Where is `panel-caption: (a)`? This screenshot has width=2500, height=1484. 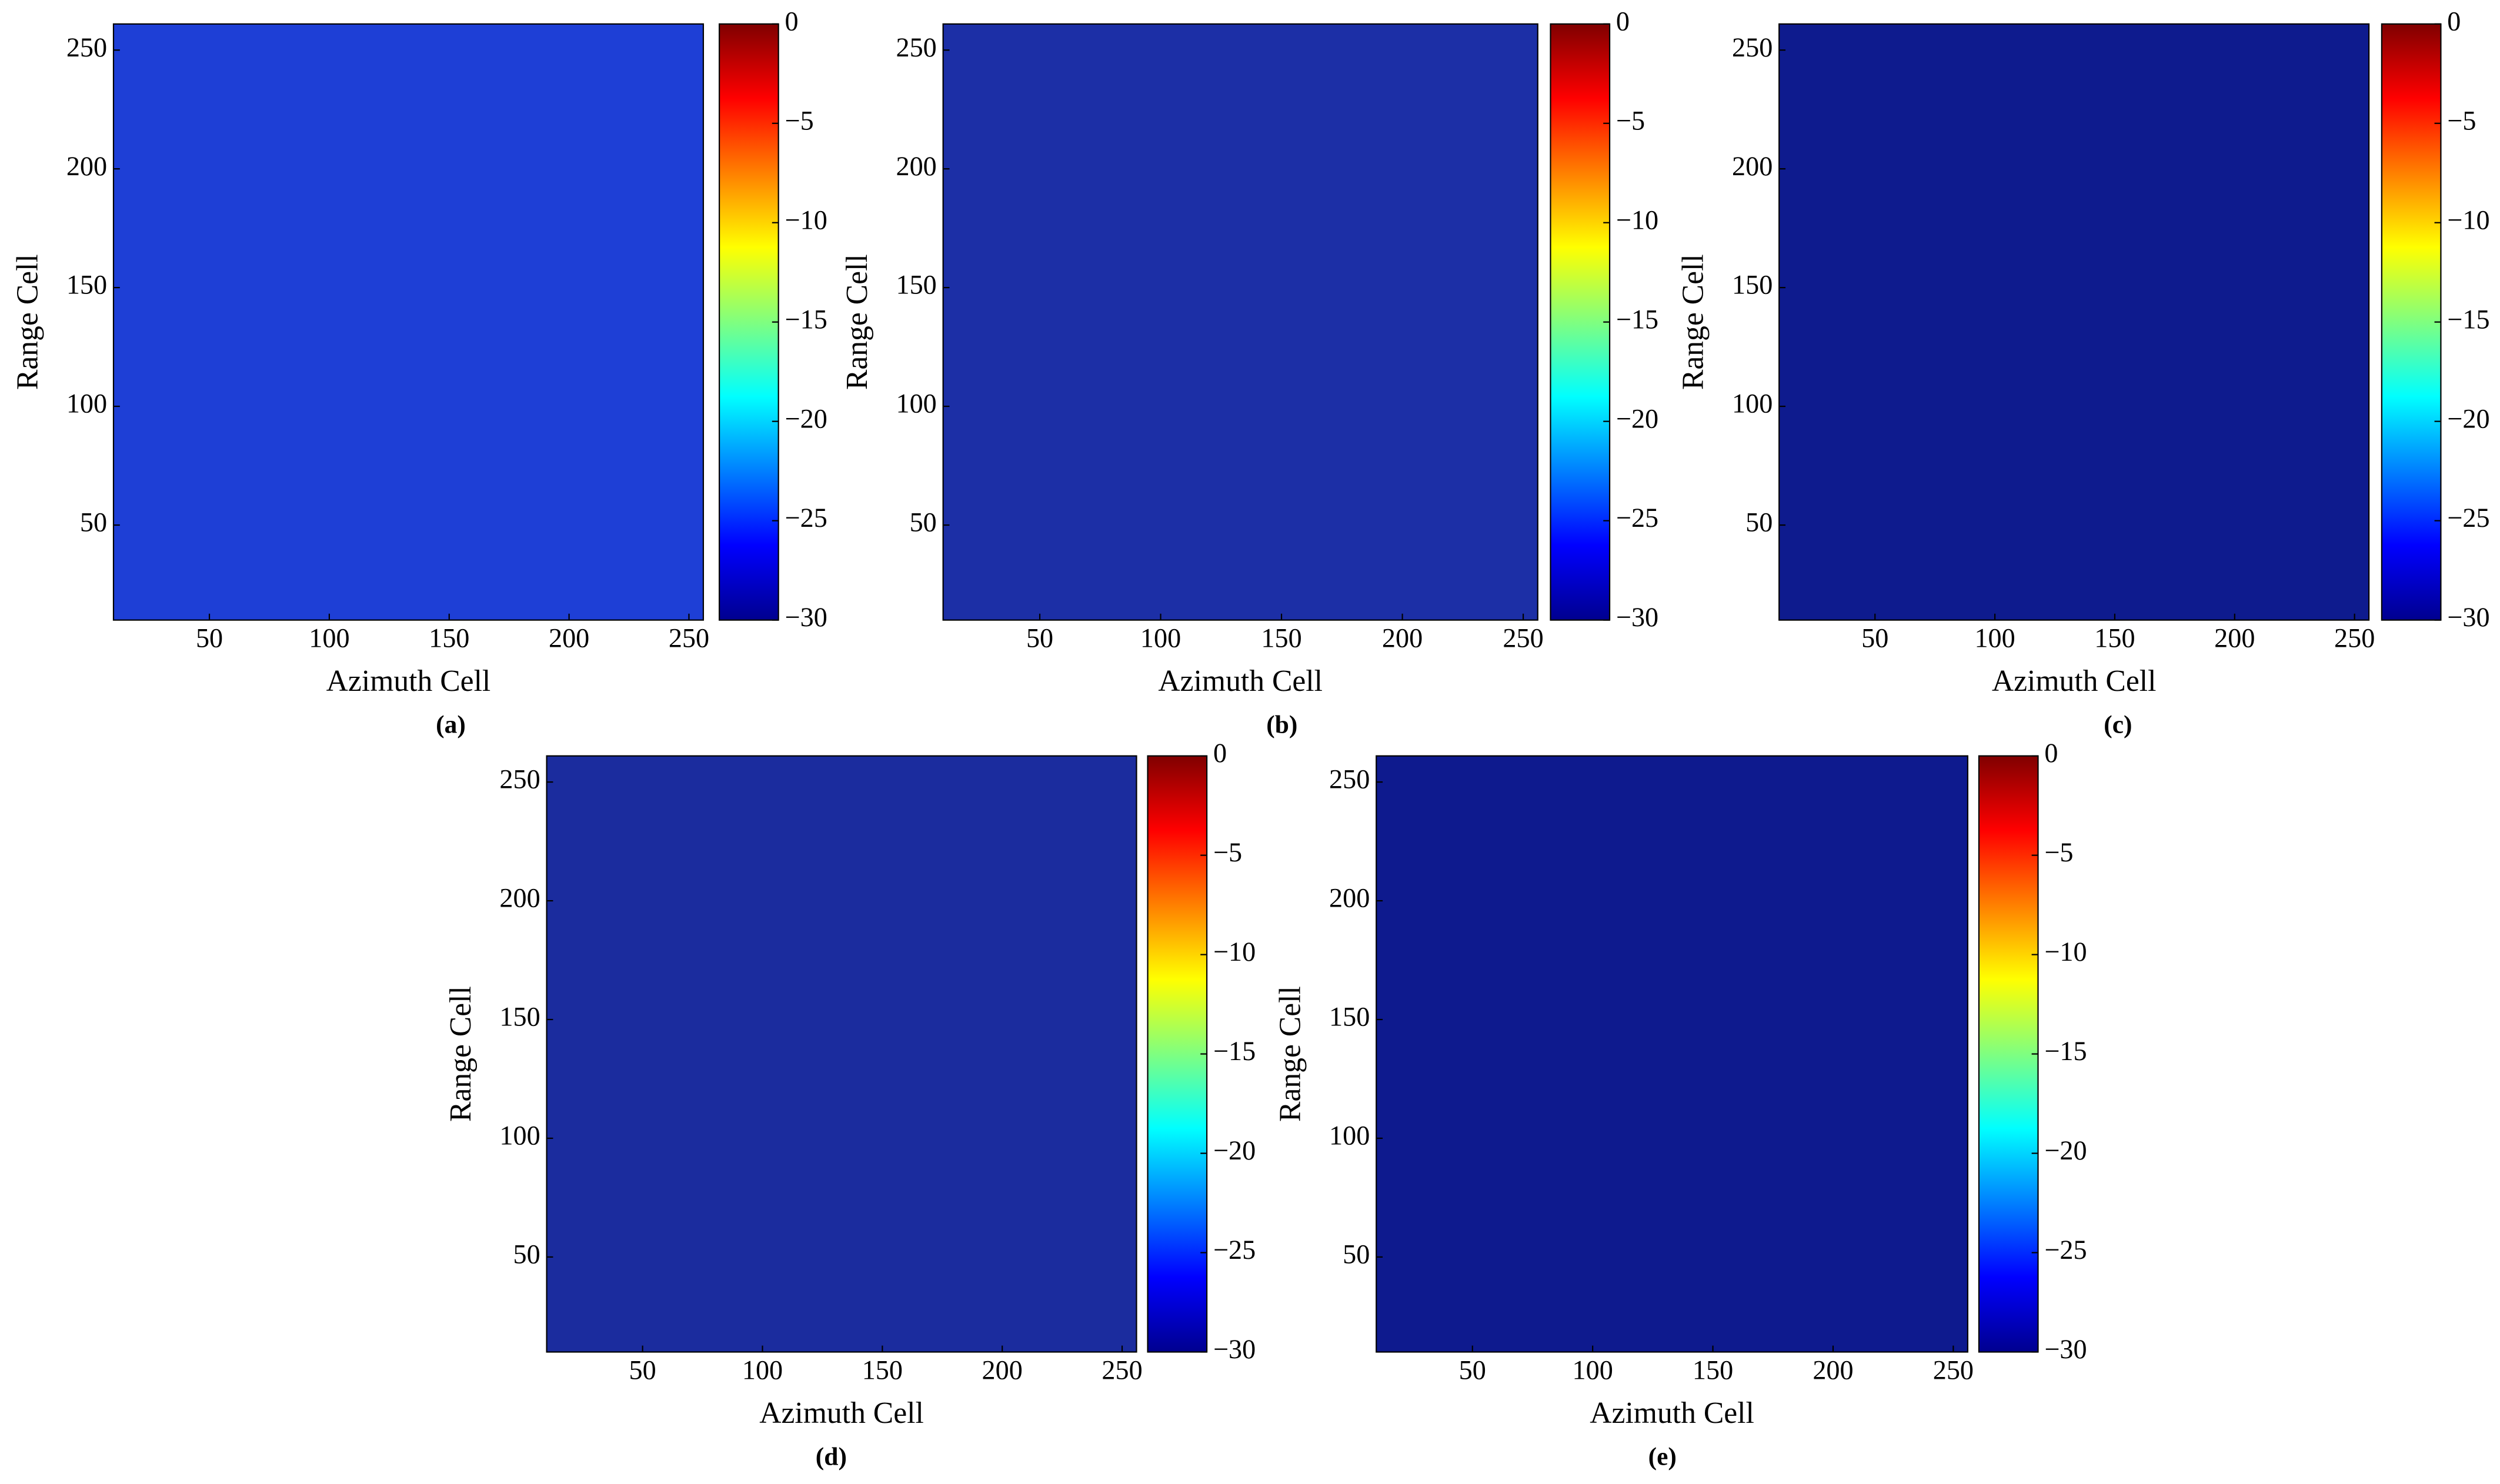
panel-caption: (a) is located at coordinates (451, 725).